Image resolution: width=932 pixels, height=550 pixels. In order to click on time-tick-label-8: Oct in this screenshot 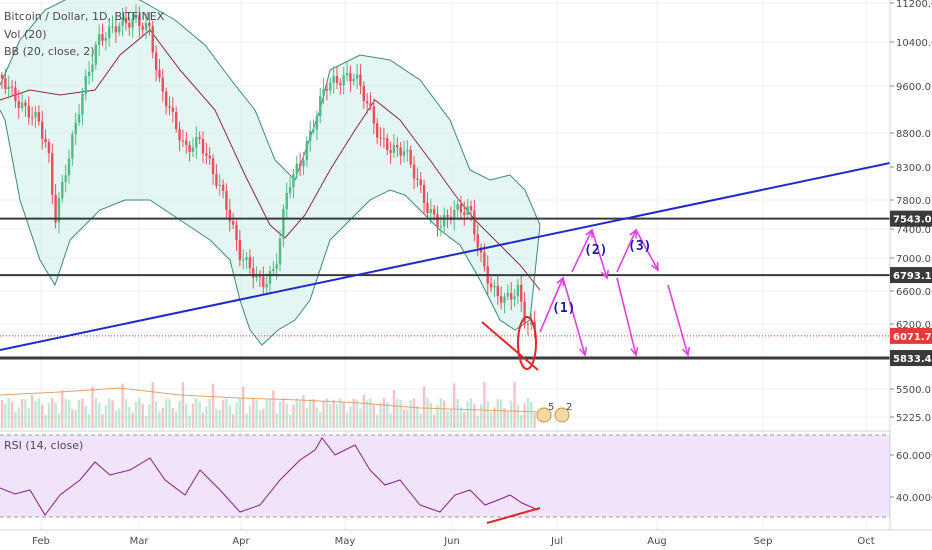, I will do `click(865, 541)`.